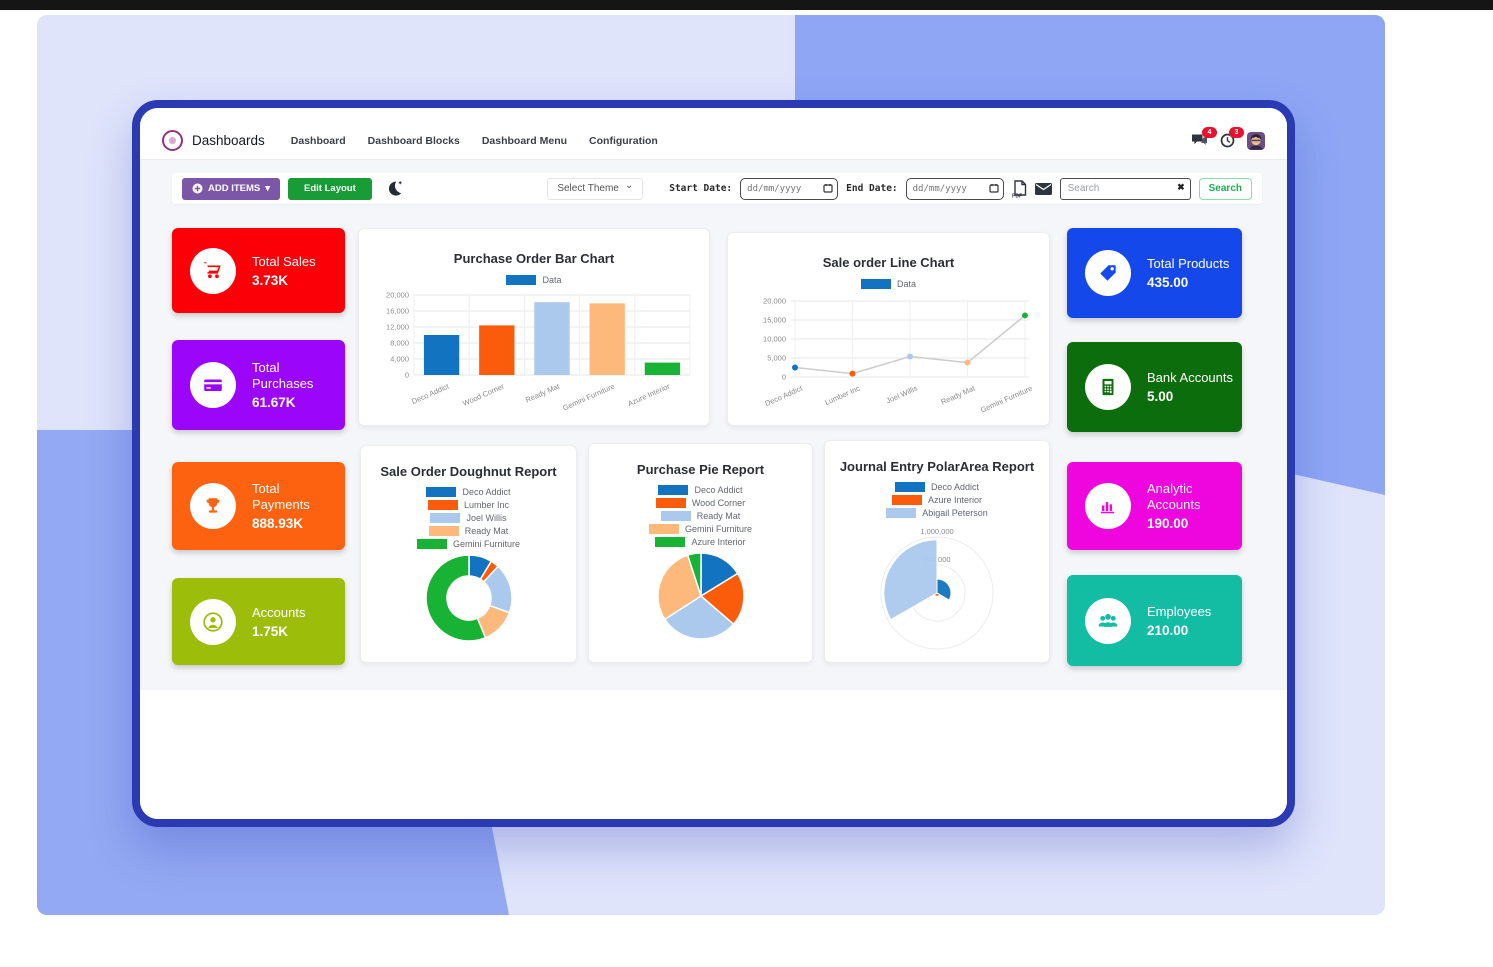  Describe the element at coordinates (954, 487) in the screenshot. I see `legend-label: Deco Addict` at that location.